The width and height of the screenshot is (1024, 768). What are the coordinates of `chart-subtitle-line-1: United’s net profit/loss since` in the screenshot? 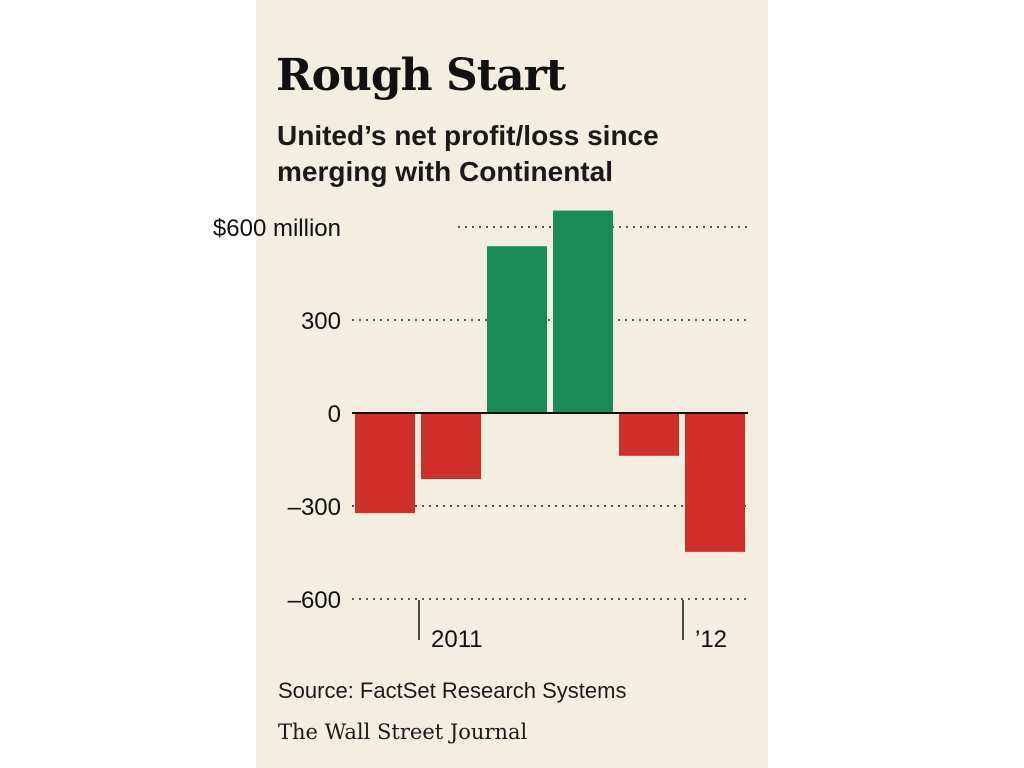 It's located at (468, 135).